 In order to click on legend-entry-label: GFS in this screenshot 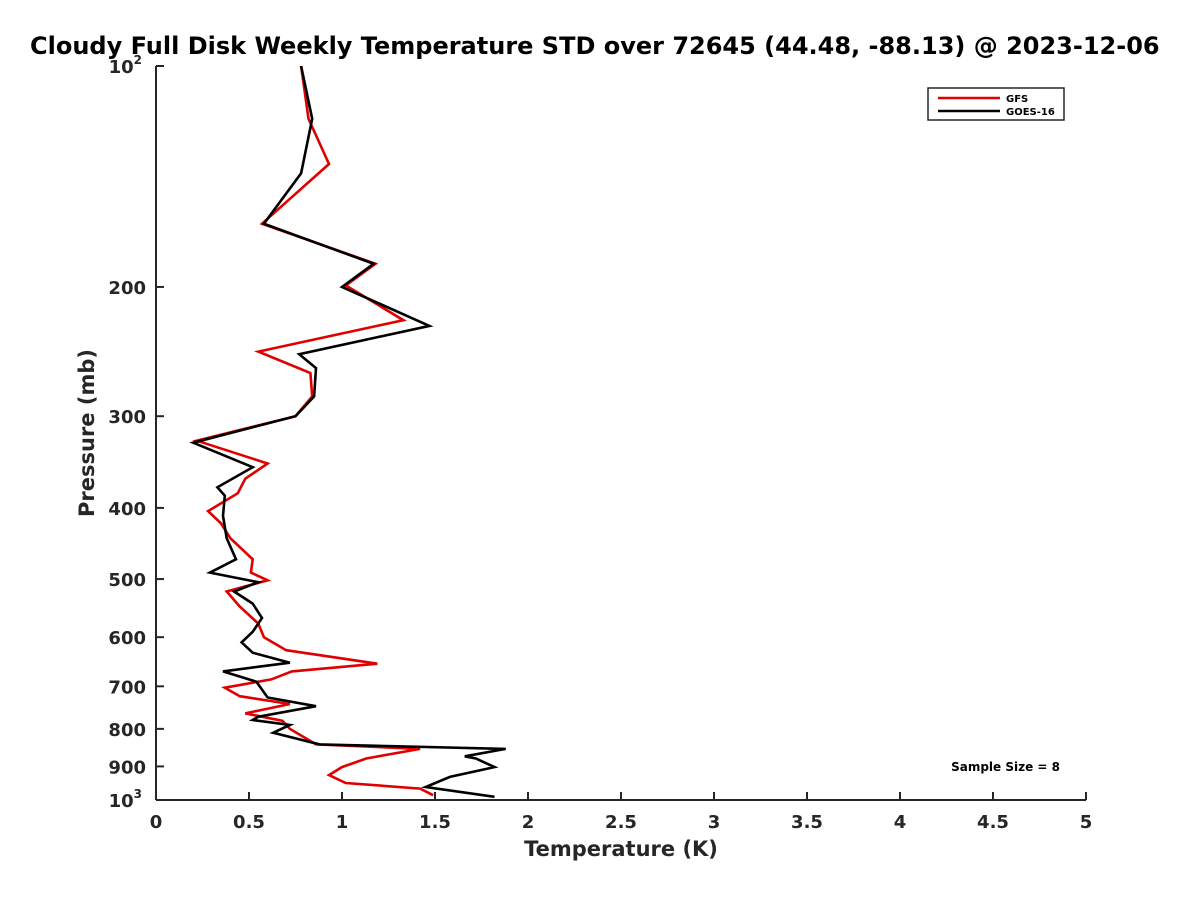, I will do `click(1017, 99)`.